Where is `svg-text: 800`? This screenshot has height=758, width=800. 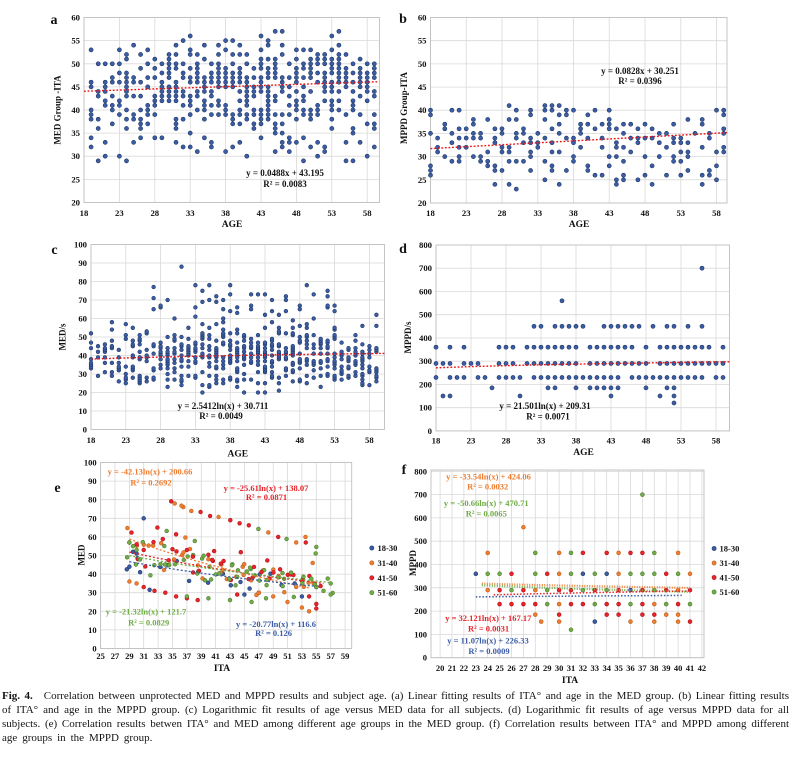 svg-text: 800 is located at coordinates (426, 245).